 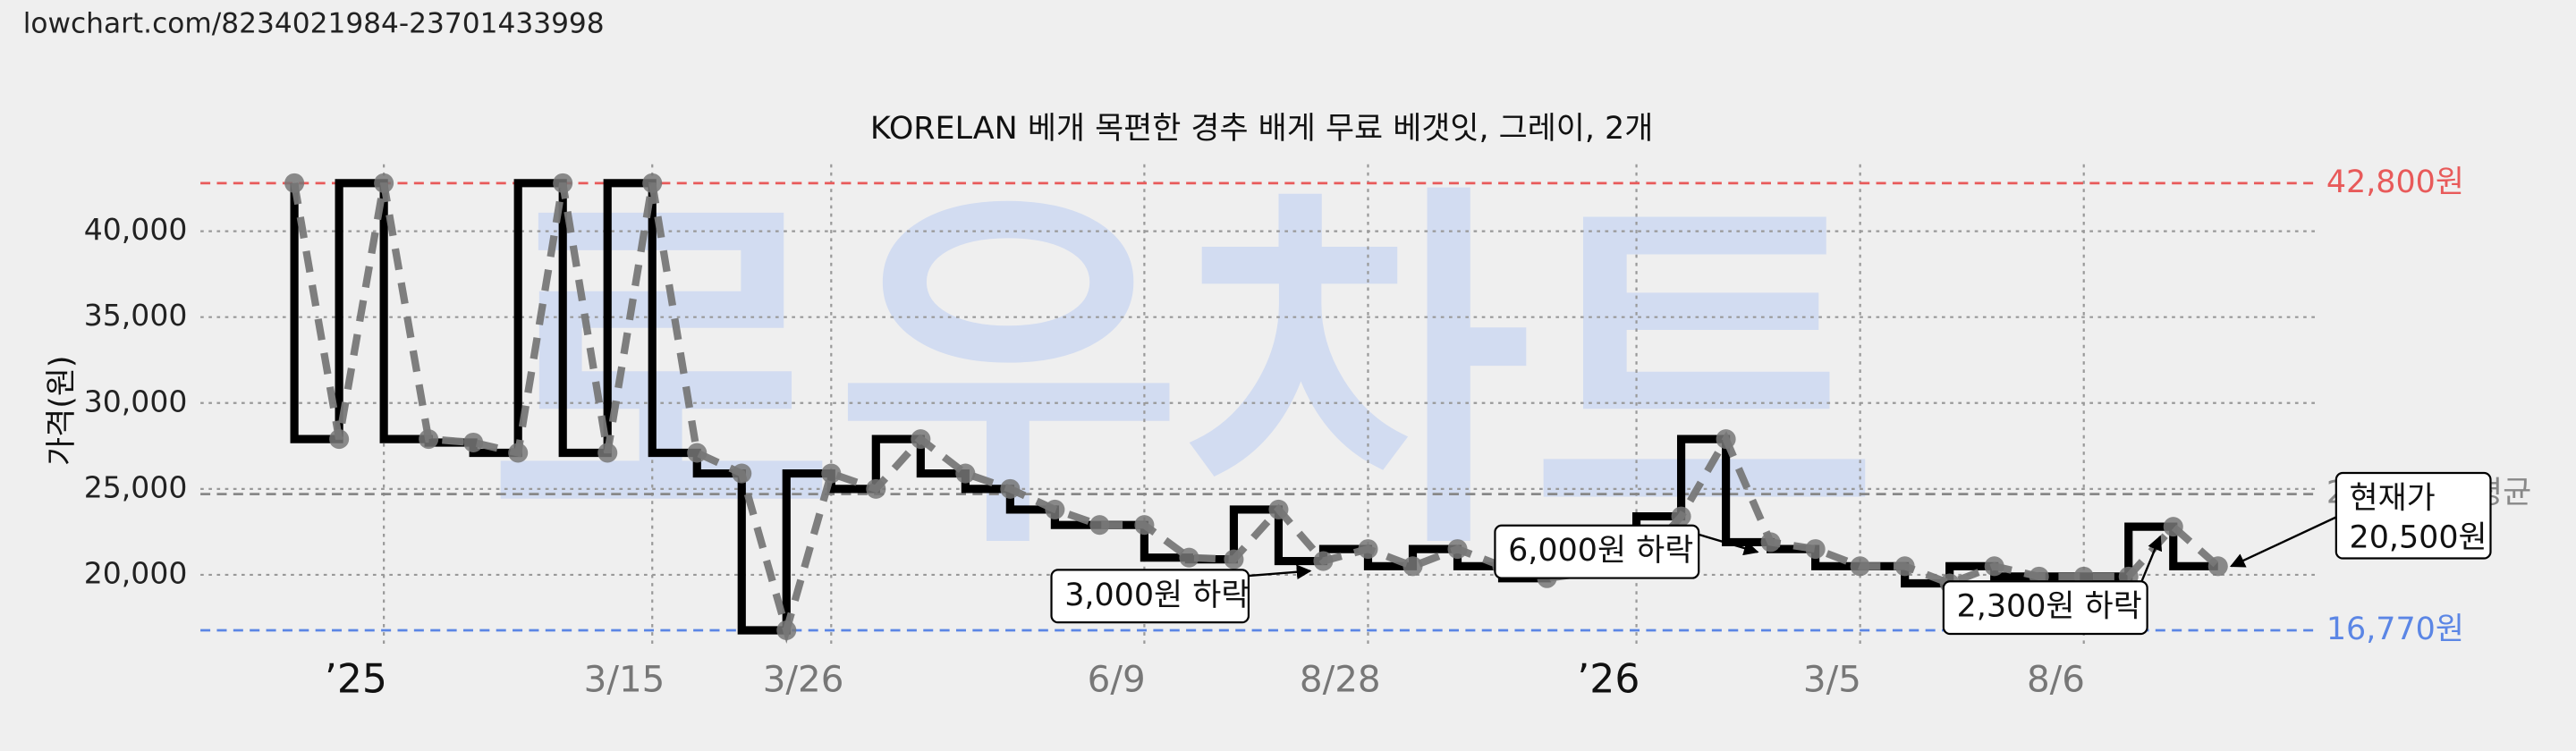 What do you see at coordinates (1340, 678) in the screenshot?
I see `x-tick-label: 8/28` at bounding box center [1340, 678].